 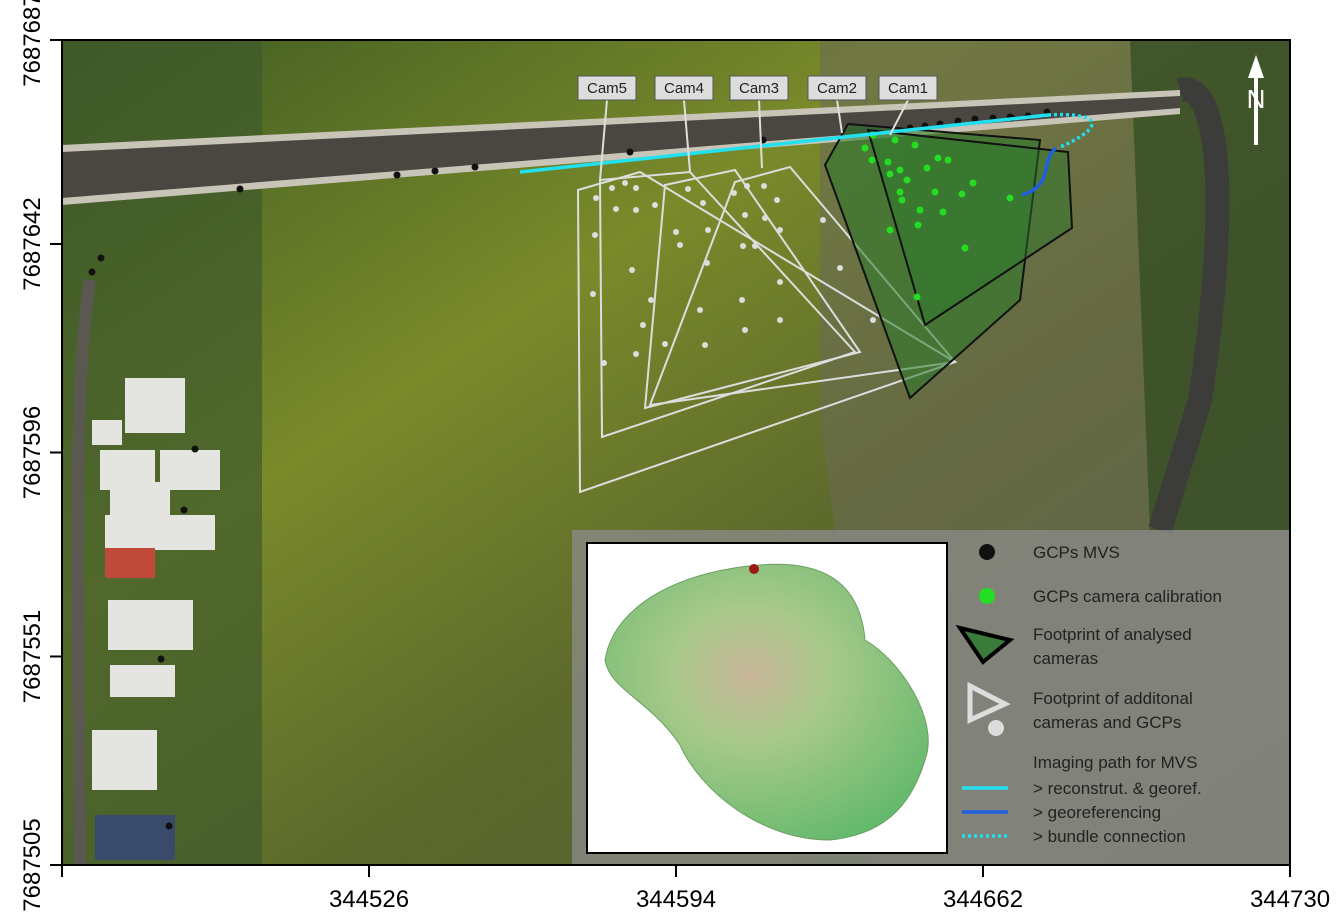 What do you see at coordinates (1065, 658) in the screenshot?
I see `legend-label: cameras` at bounding box center [1065, 658].